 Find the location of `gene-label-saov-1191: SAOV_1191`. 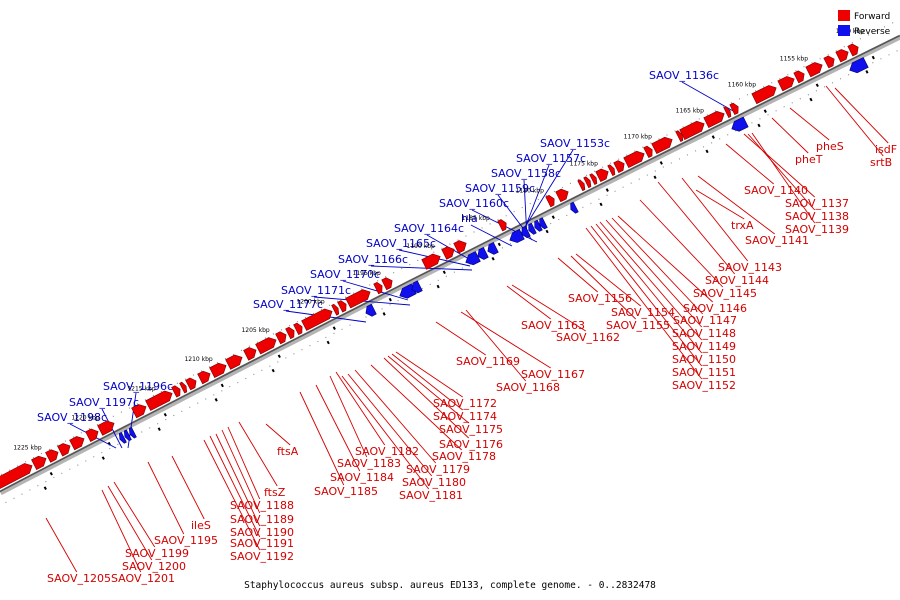

gene-label-saov-1191: SAOV_1191 is located at coordinates (262, 543).